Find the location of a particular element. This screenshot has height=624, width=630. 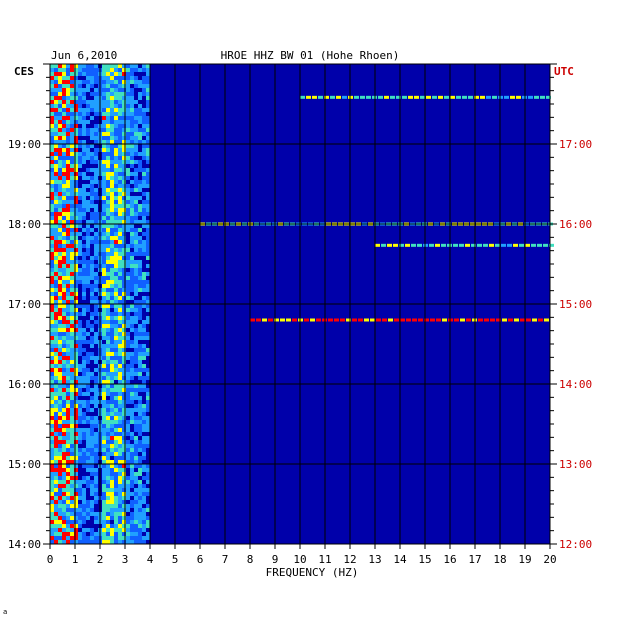

x-tick-label-2: 2 is located at coordinates (100, 559).